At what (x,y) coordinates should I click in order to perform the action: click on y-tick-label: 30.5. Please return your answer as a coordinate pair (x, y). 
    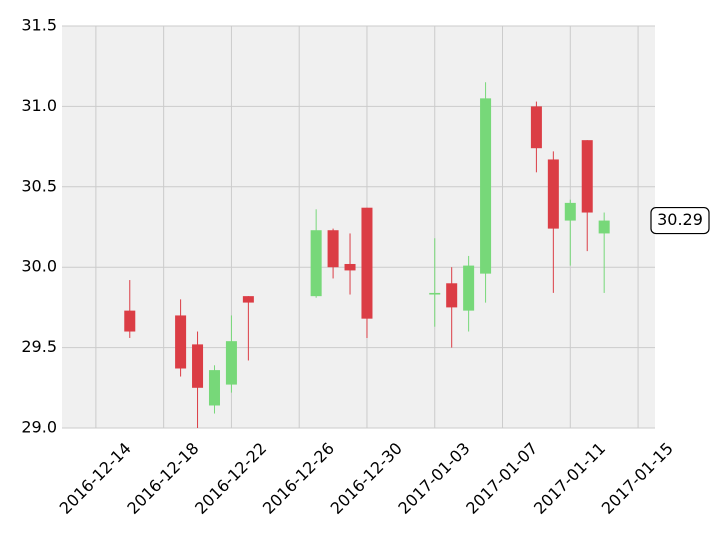
    Looking at the image, I should click on (39, 185).